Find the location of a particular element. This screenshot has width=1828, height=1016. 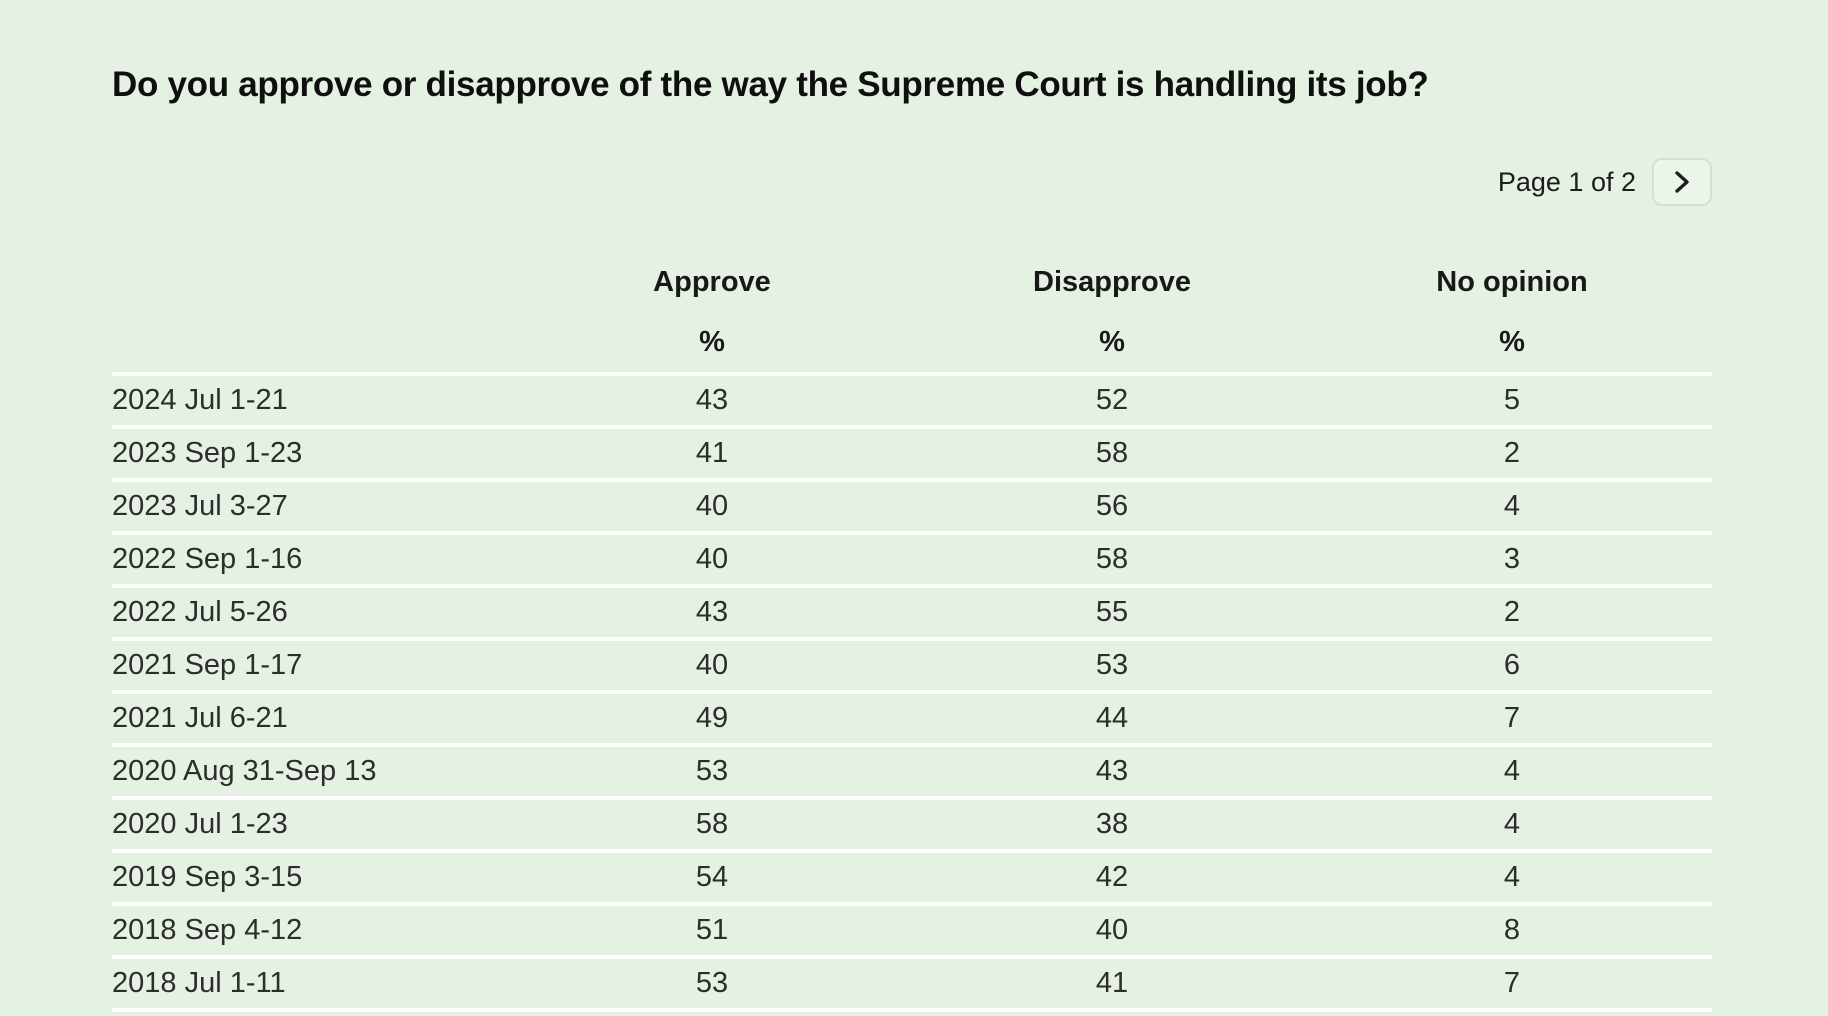

poll-date-cell: 2020 Jul 1-23 is located at coordinates (200, 824).